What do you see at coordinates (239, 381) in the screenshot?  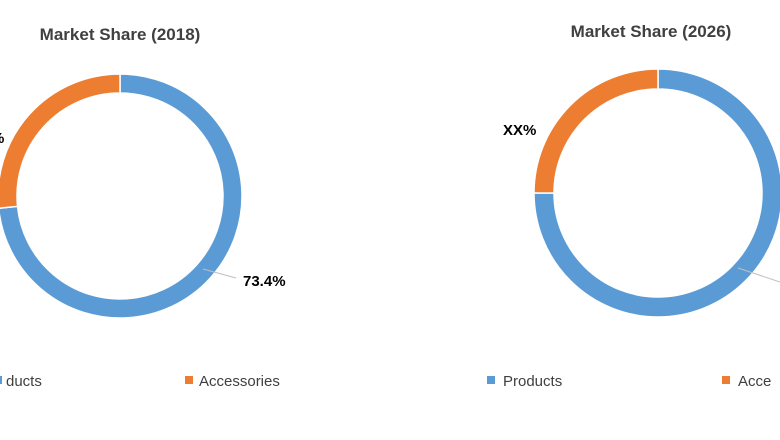 I see `legend-label-accessories: Accessories` at bounding box center [239, 381].